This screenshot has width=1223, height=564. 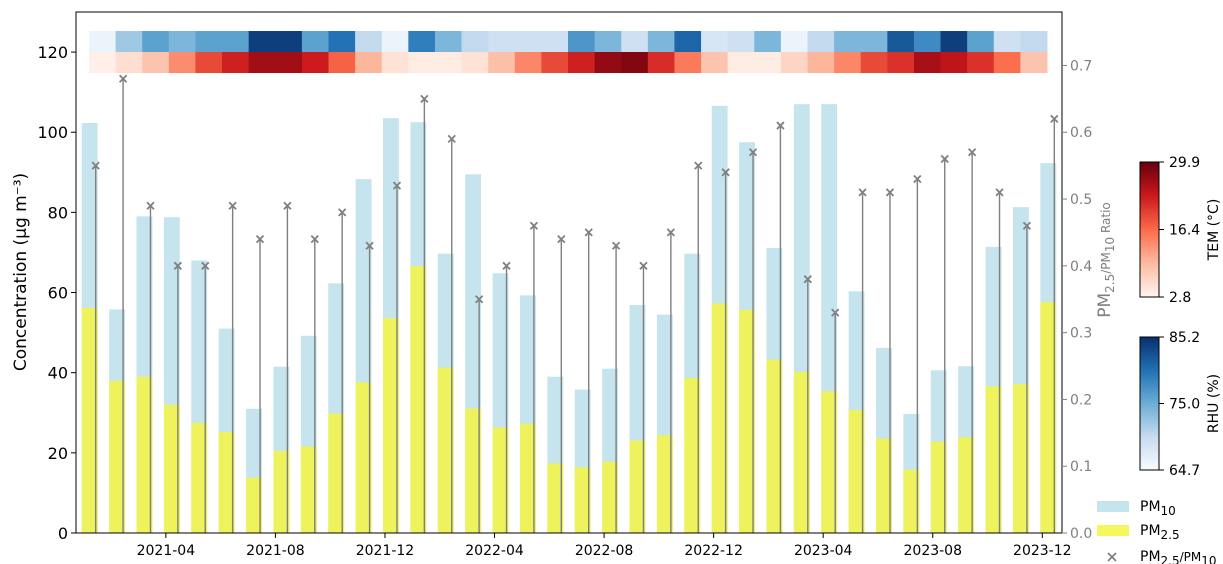 What do you see at coordinates (1178, 556) in the screenshot?
I see `legend-label: PM2.5/PM10` at bounding box center [1178, 556].